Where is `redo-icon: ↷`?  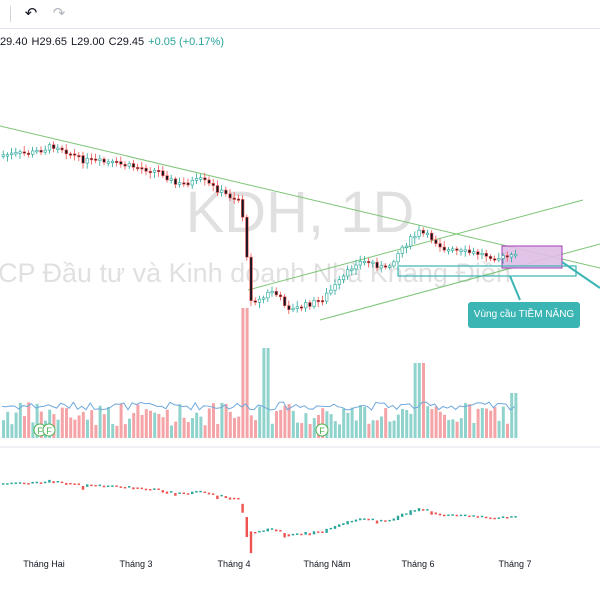 redo-icon: ↷ is located at coordinates (59, 13).